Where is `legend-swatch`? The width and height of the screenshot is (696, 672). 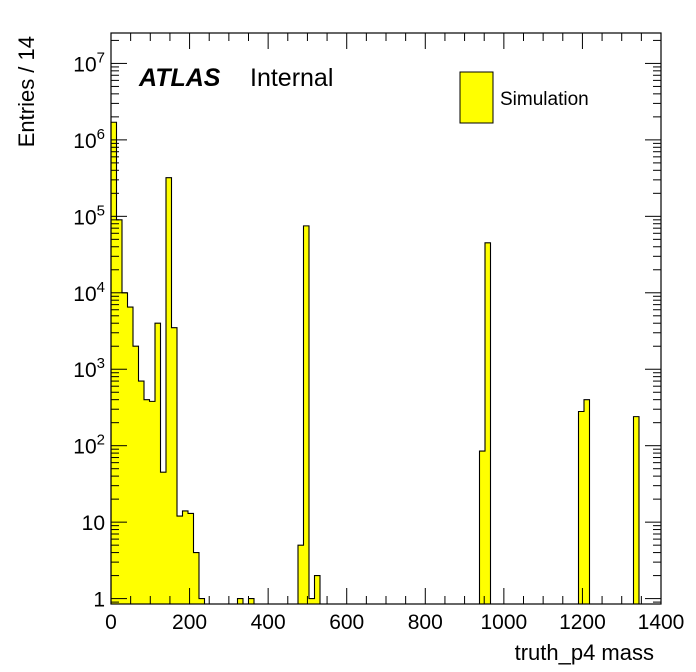
legend-swatch is located at coordinates (476, 97).